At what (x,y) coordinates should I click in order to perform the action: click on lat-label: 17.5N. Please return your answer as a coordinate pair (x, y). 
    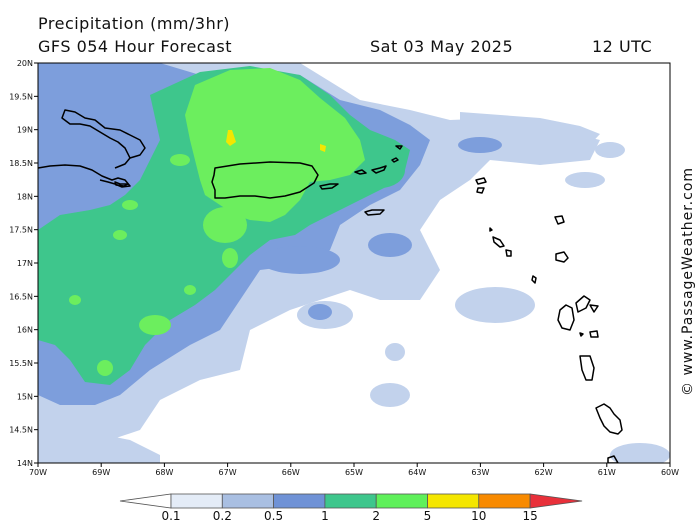
    Looking at the image, I should click on (21, 230).